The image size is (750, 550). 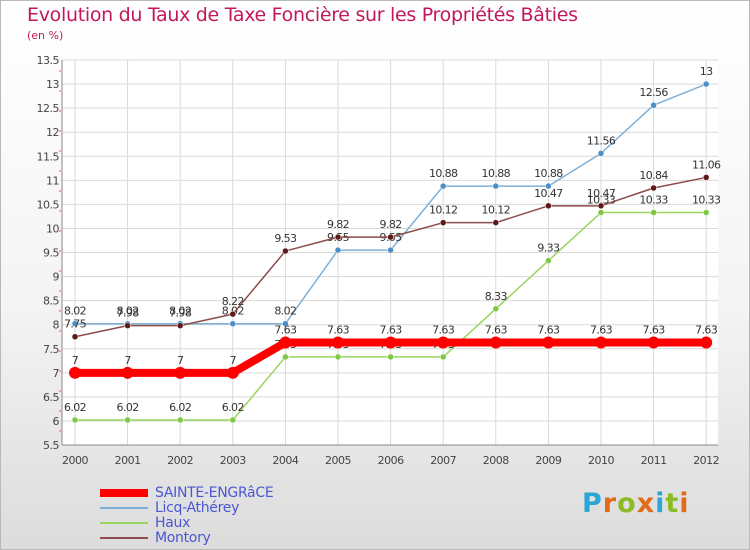 What do you see at coordinates (654, 460) in the screenshot?
I see `x-tick-label: 2011` at bounding box center [654, 460].